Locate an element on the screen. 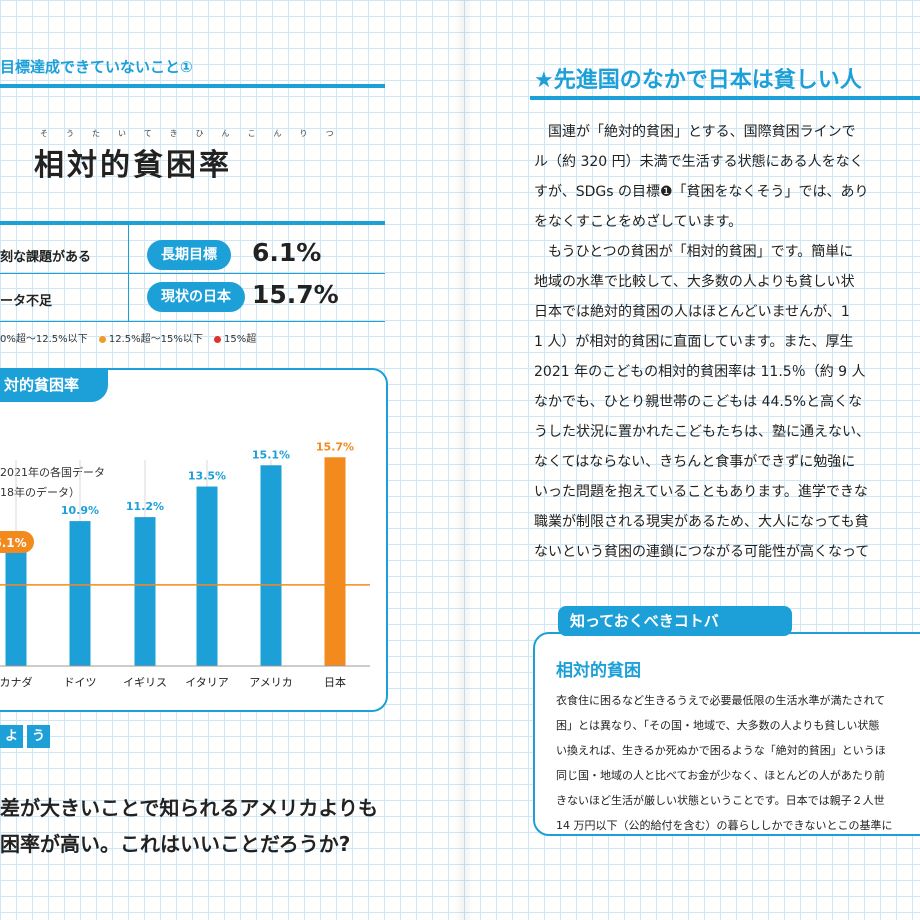  keyword-card is located at coordinates (726, 734).